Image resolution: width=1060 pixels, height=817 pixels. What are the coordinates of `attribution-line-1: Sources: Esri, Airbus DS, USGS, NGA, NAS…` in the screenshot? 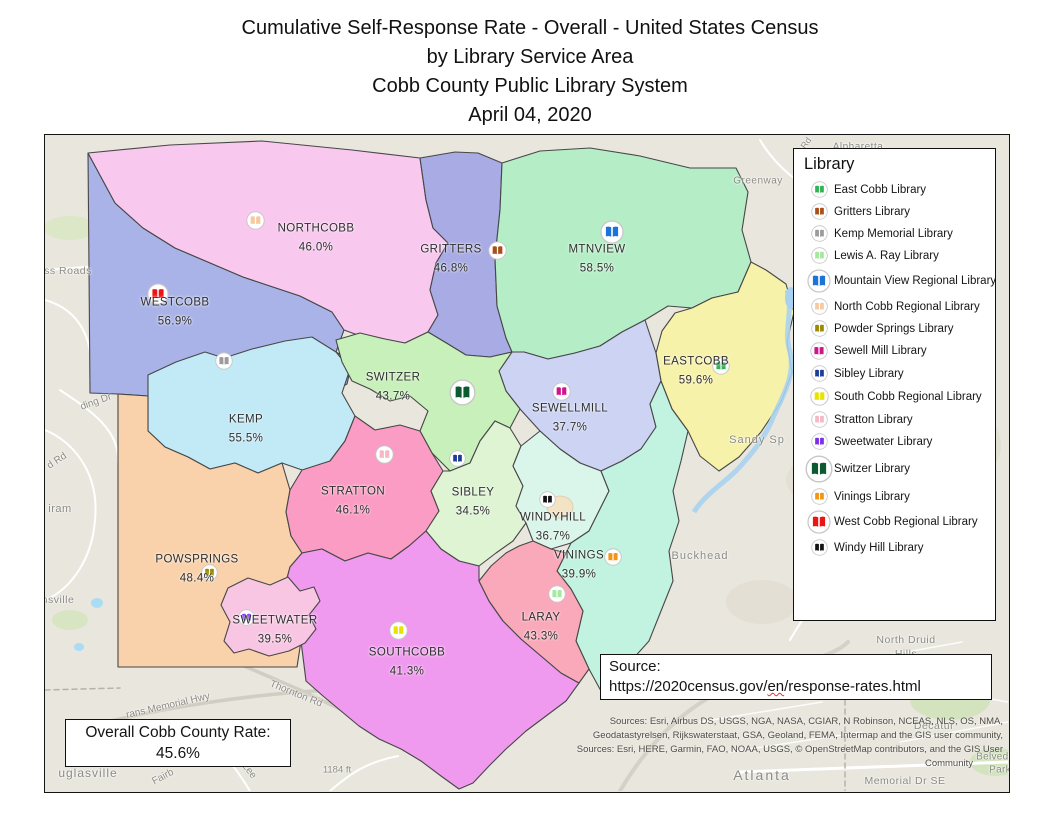 It's located at (806, 721).